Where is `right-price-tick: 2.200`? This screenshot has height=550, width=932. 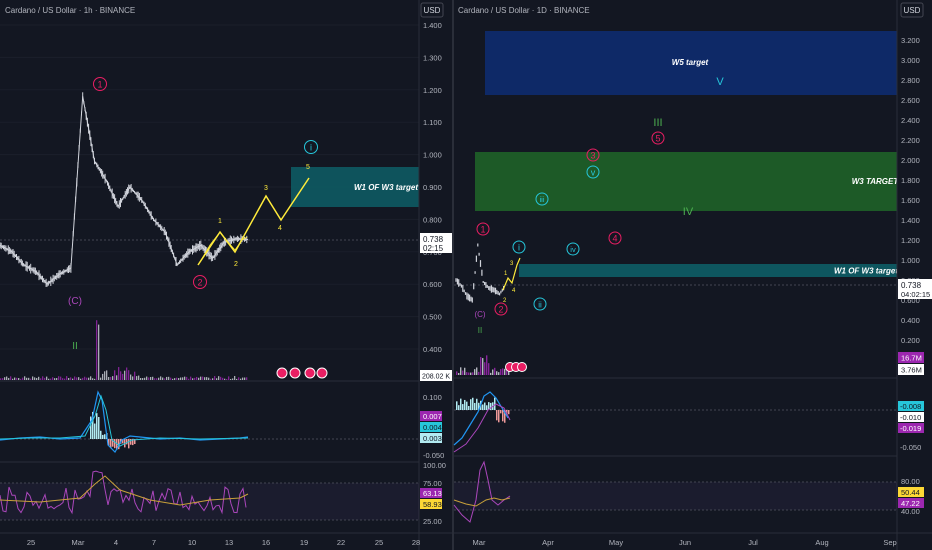
right-price-tick: 2.200 is located at coordinates (910, 140).